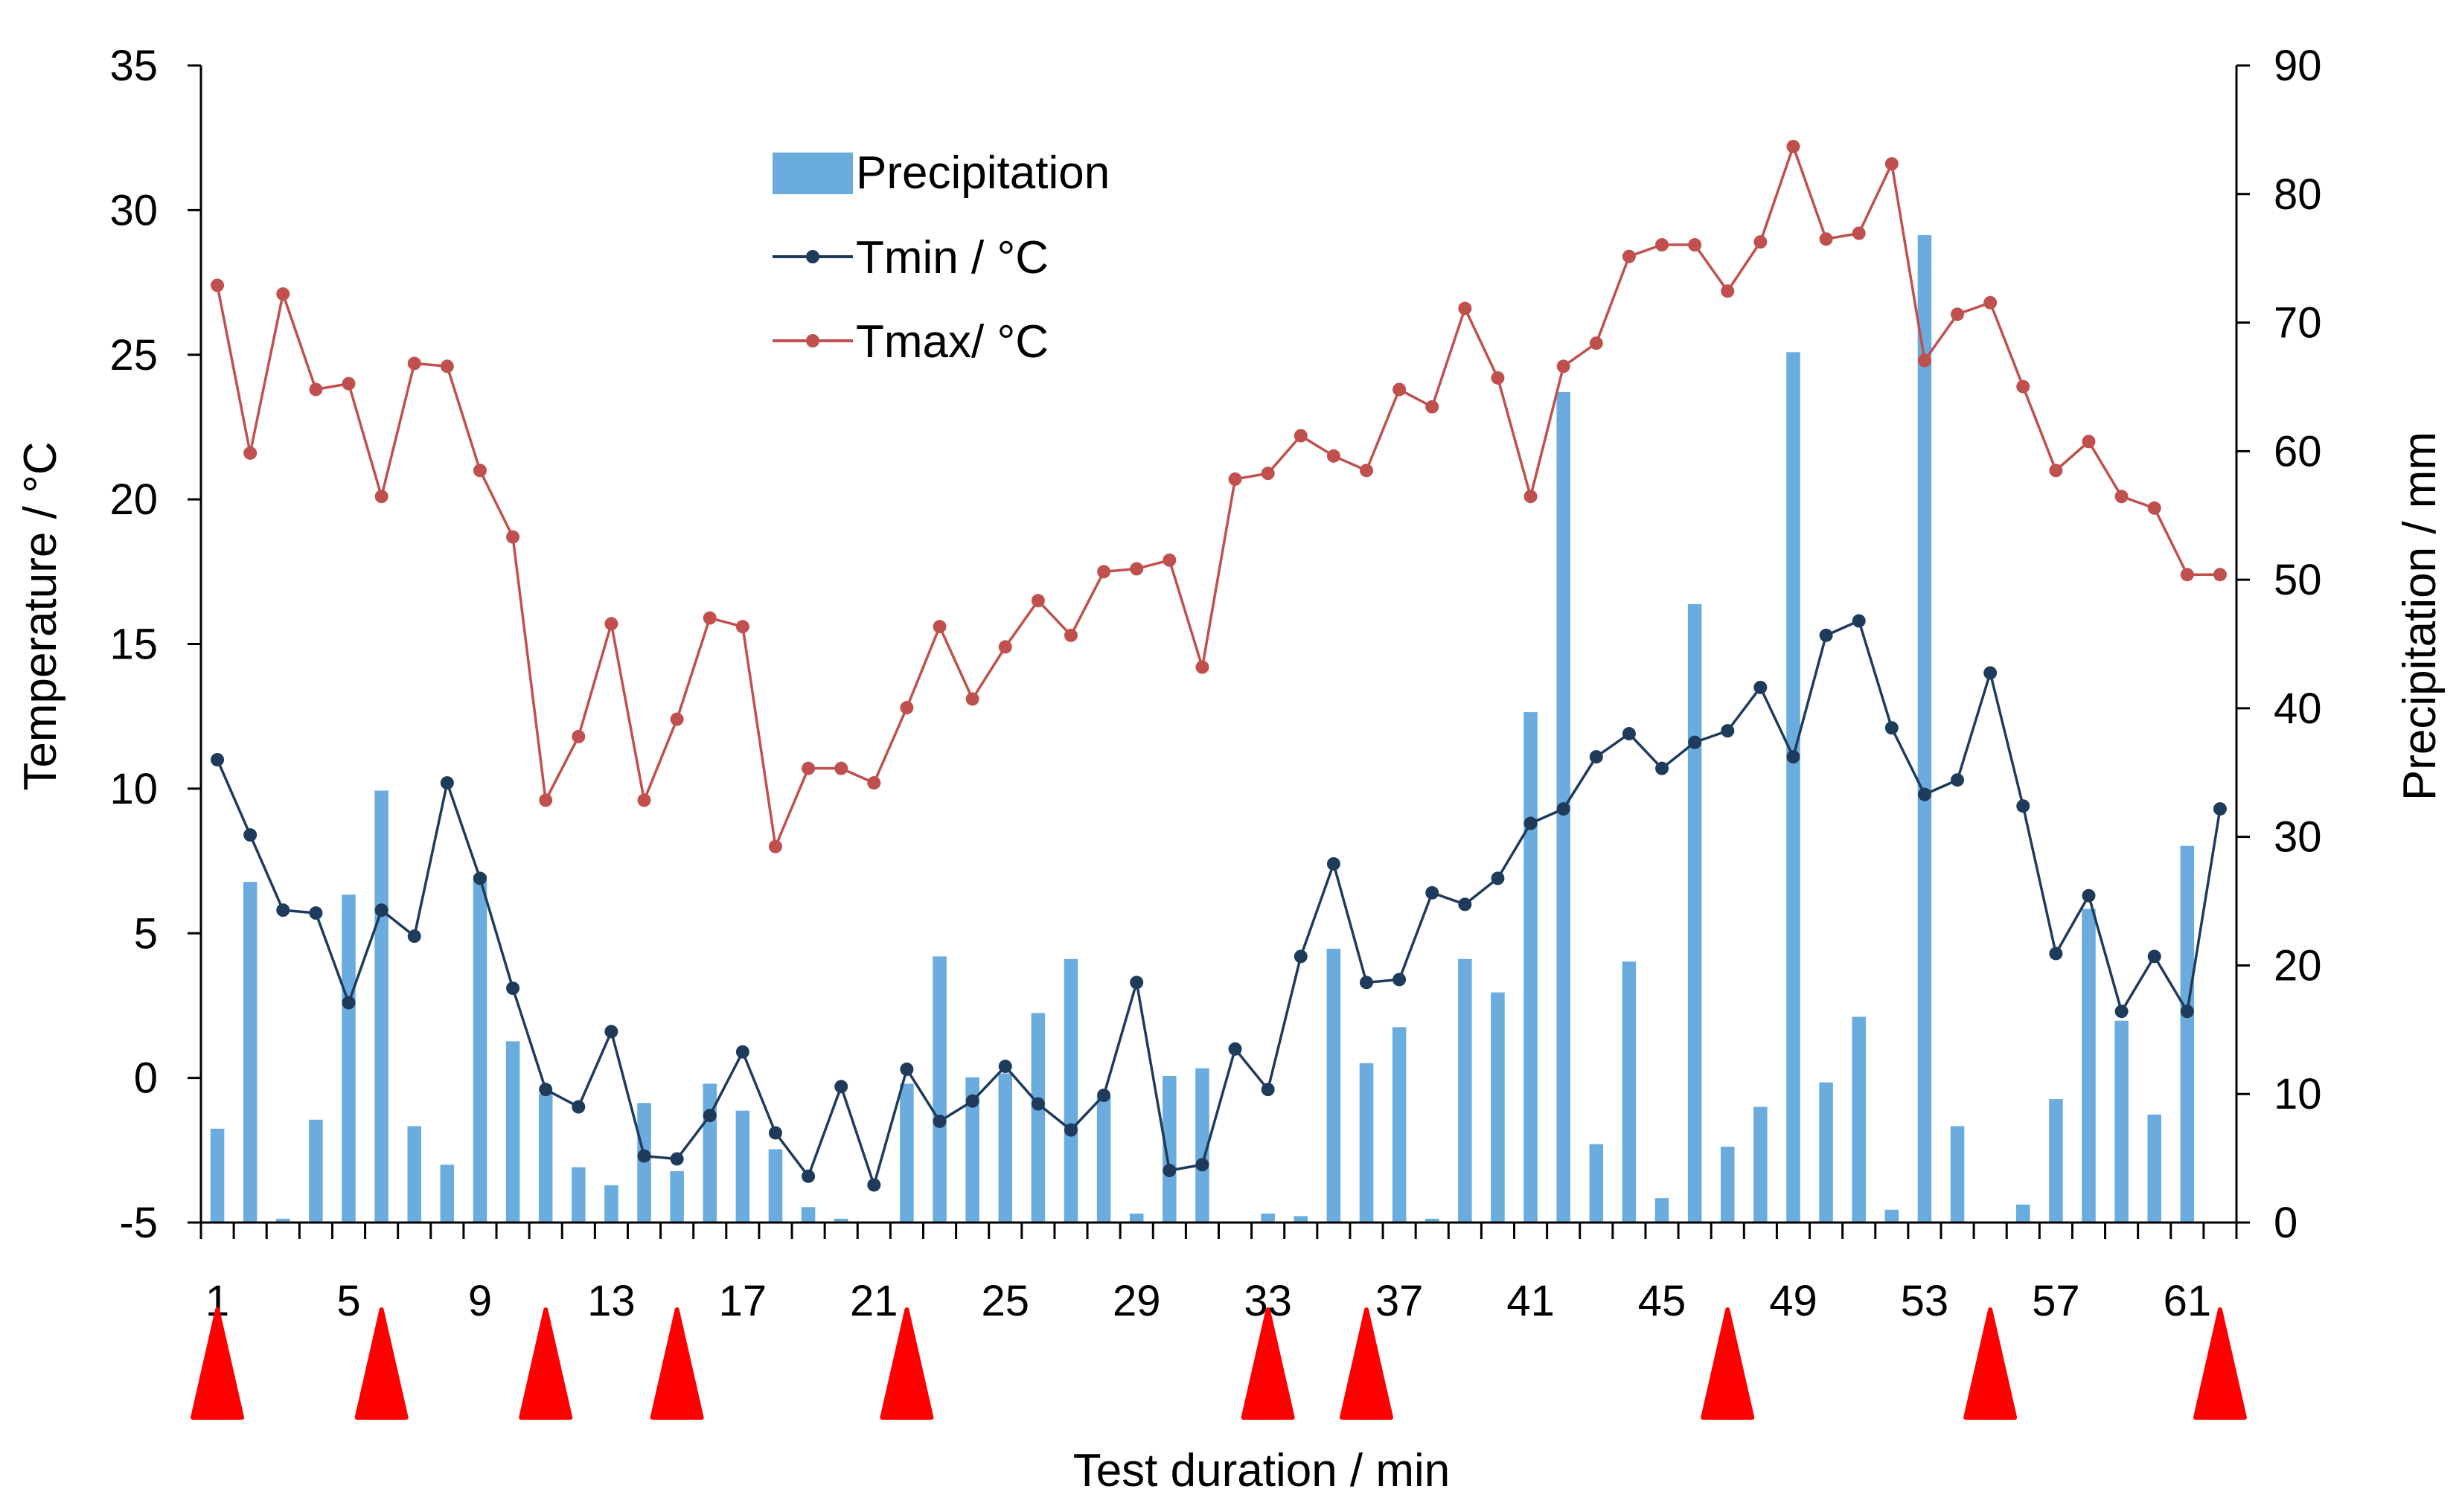  Describe the element at coordinates (2298, 451) in the screenshot. I see `y-right-tick-label: 60` at that location.